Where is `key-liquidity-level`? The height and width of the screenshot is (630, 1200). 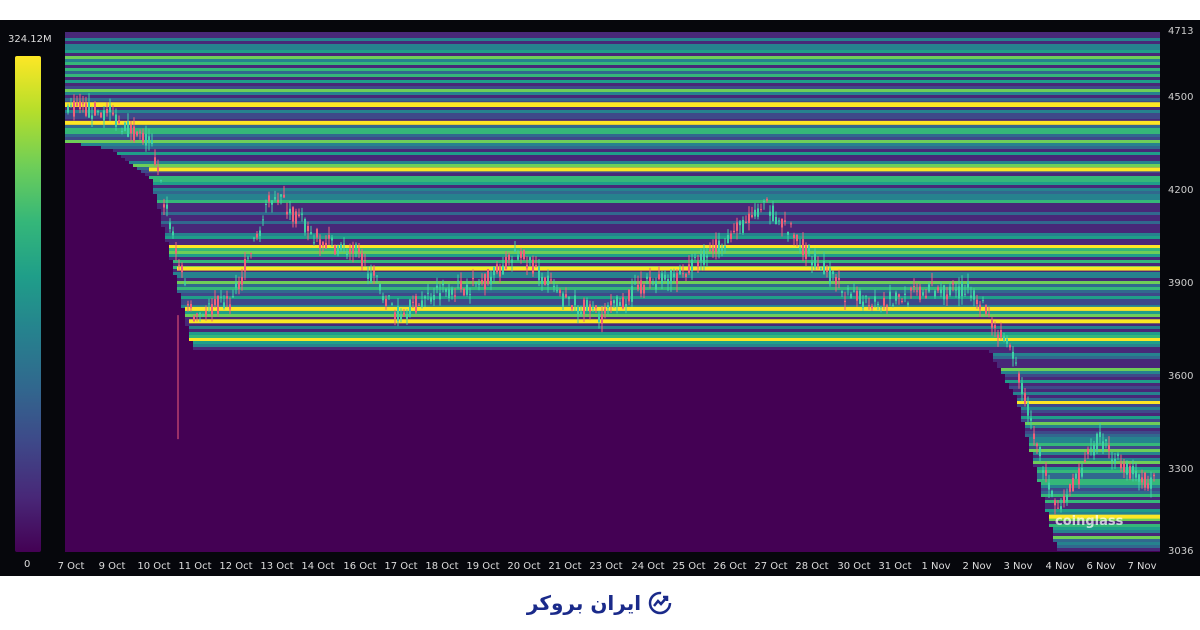 key-liquidity-level is located at coordinates (668, 268).